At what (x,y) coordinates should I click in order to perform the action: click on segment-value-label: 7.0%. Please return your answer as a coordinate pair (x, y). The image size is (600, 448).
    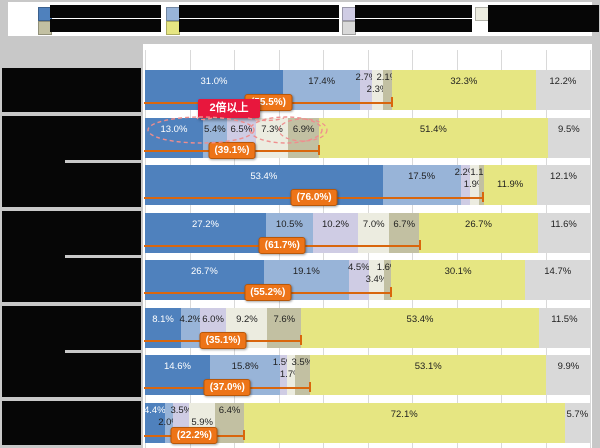
    Looking at the image, I should click on (373, 224).